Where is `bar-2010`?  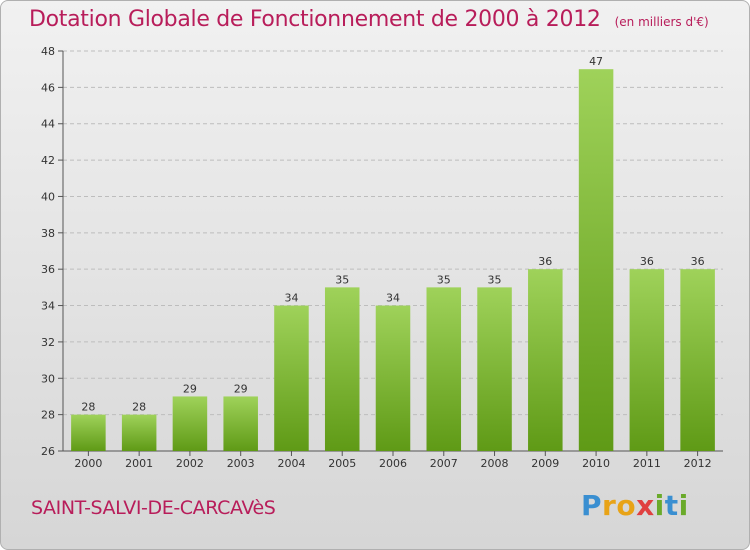 bar-2010 is located at coordinates (596, 260).